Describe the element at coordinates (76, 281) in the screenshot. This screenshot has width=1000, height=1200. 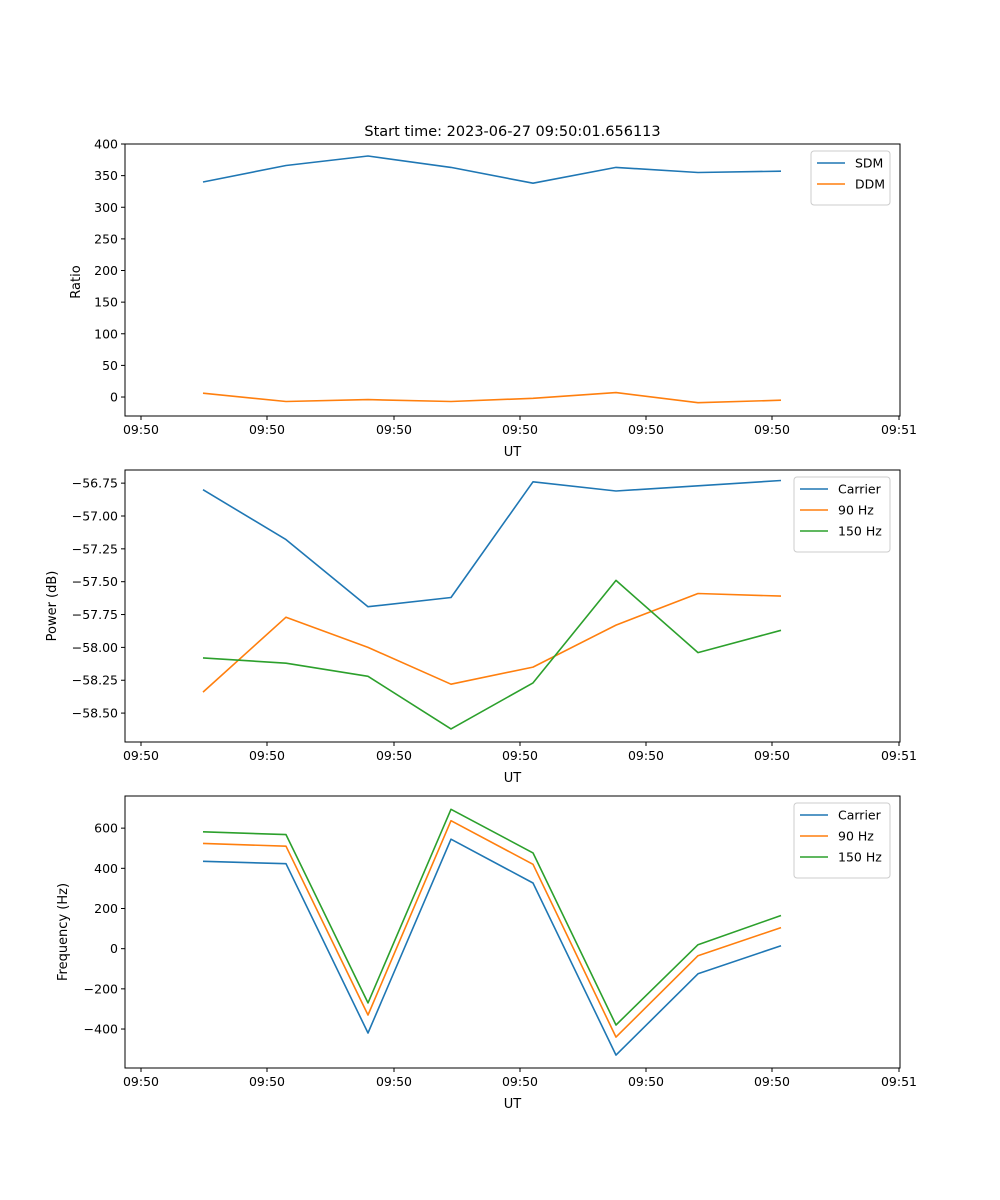
I see `y-axis-label: Ratio` at that location.